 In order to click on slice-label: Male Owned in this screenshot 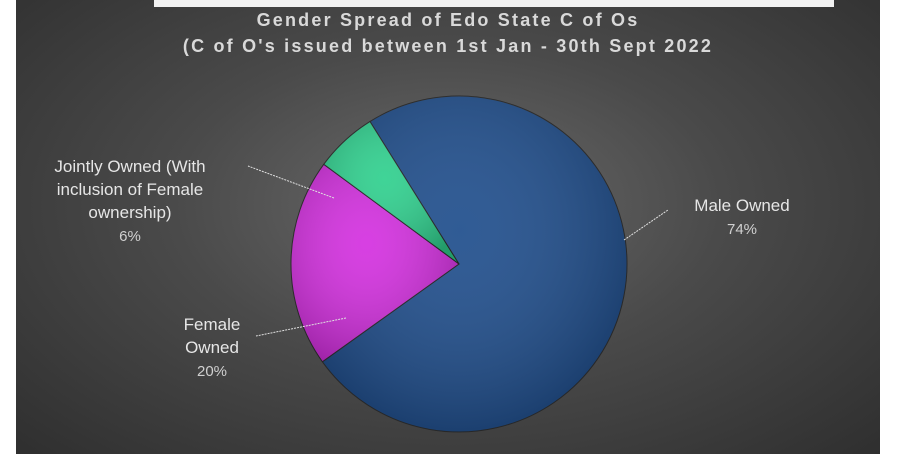, I will do `click(741, 205)`.